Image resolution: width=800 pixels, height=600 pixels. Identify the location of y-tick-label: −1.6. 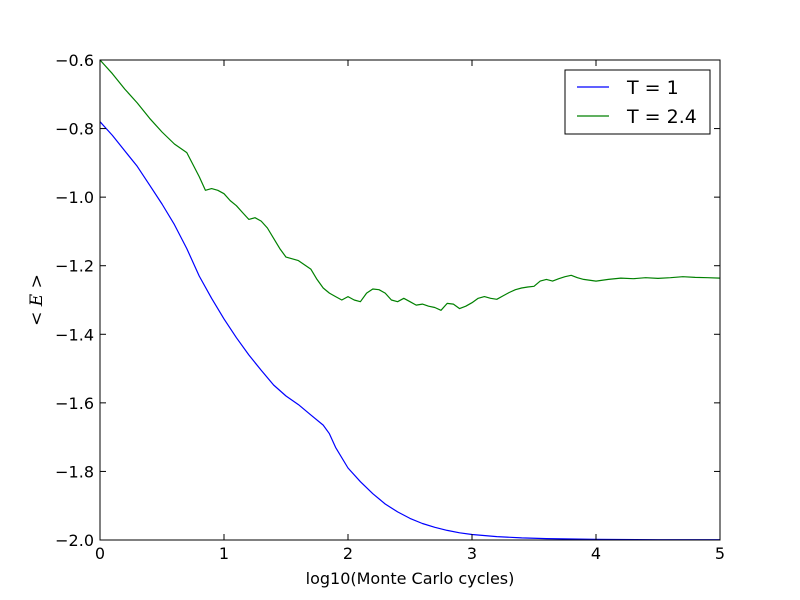
(74, 403).